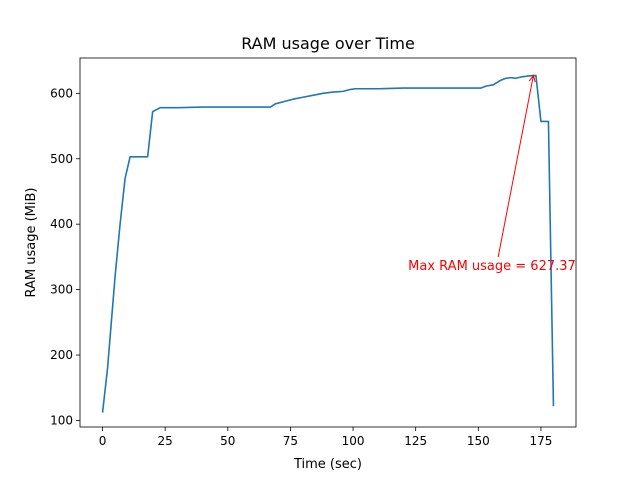 The width and height of the screenshot is (640, 480). I want to click on y-tick-label: 300, so click(61, 290).